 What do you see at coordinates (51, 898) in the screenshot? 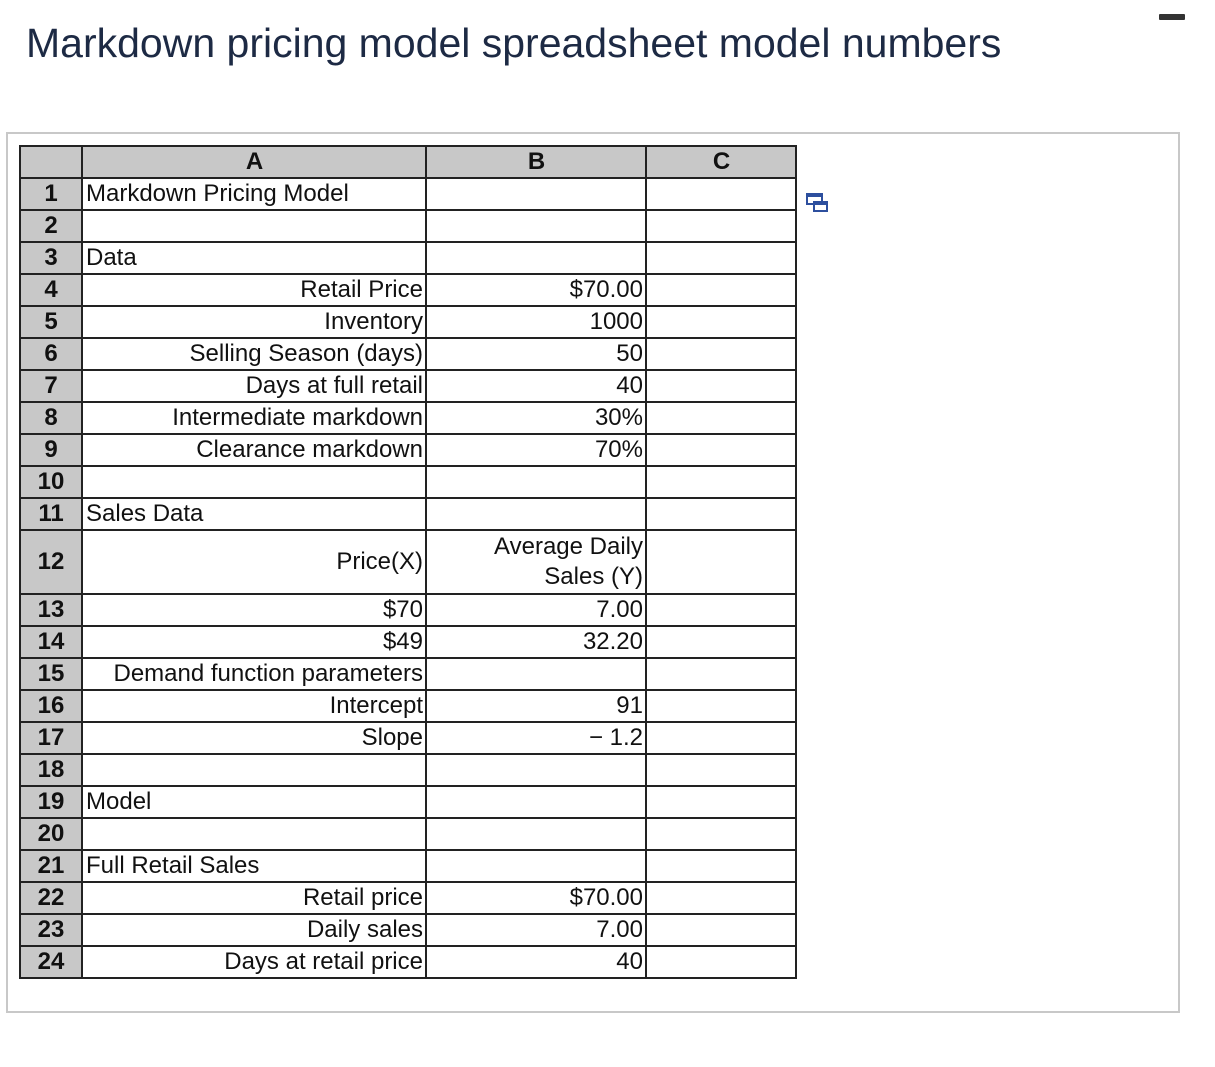
I see `row-header: 22` at bounding box center [51, 898].